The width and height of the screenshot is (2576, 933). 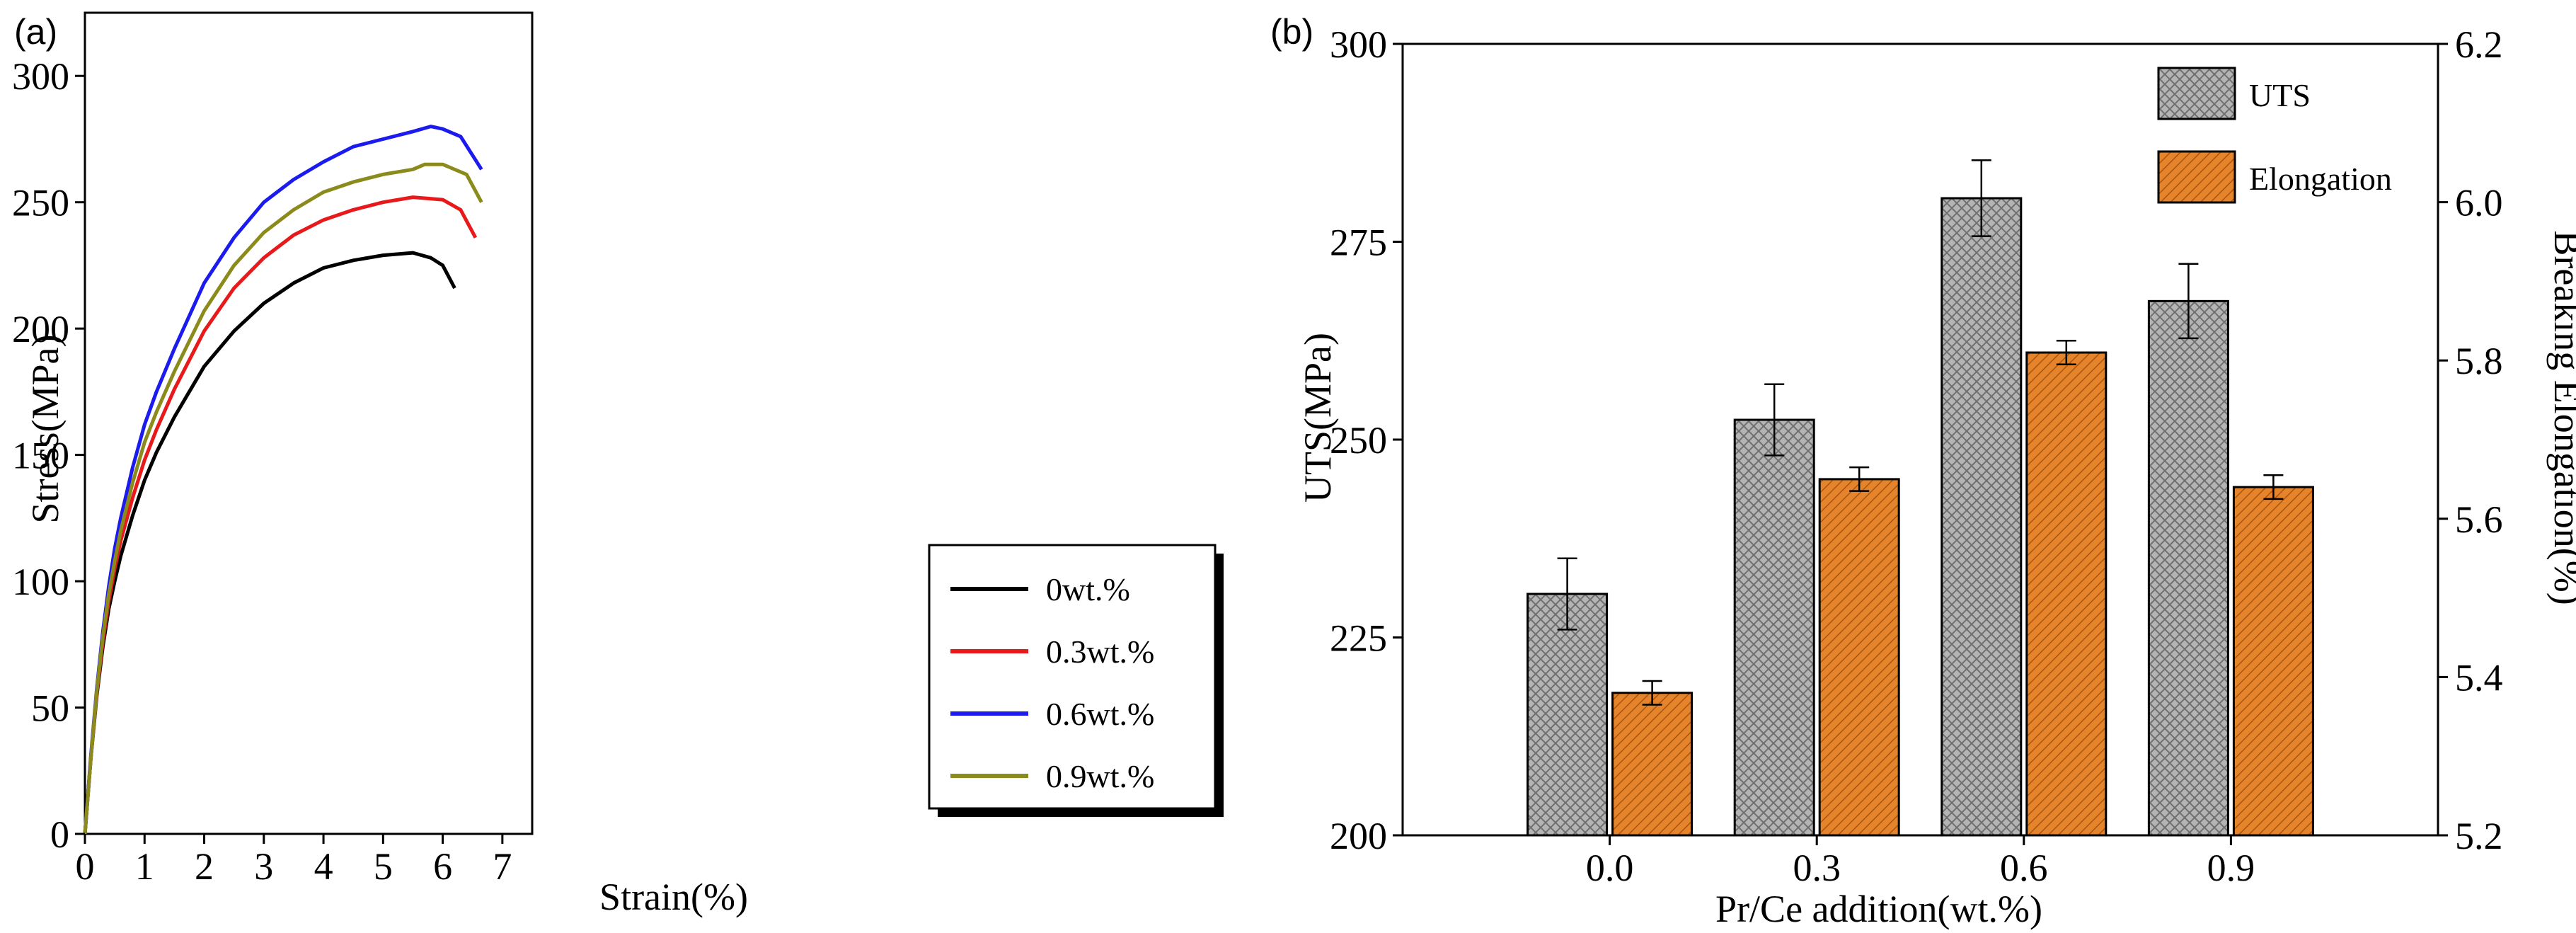 What do you see at coordinates (1318, 418) in the screenshot?
I see `panel-b-y-axis-label: UTS(MPa)` at bounding box center [1318, 418].